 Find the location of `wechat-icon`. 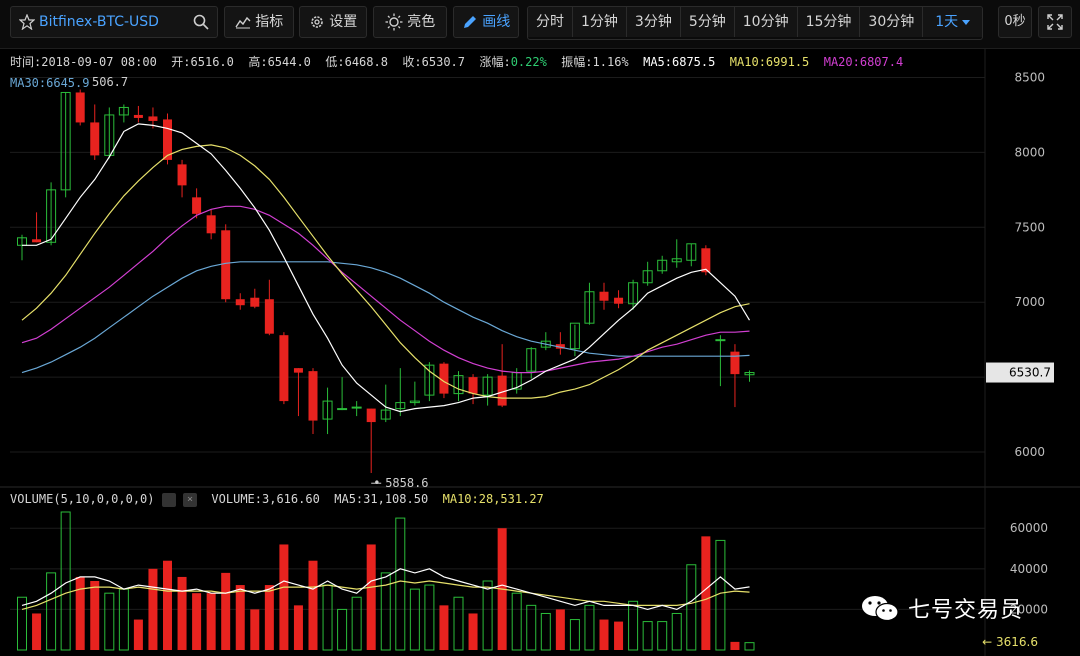

wechat-icon is located at coordinates (880, 609).